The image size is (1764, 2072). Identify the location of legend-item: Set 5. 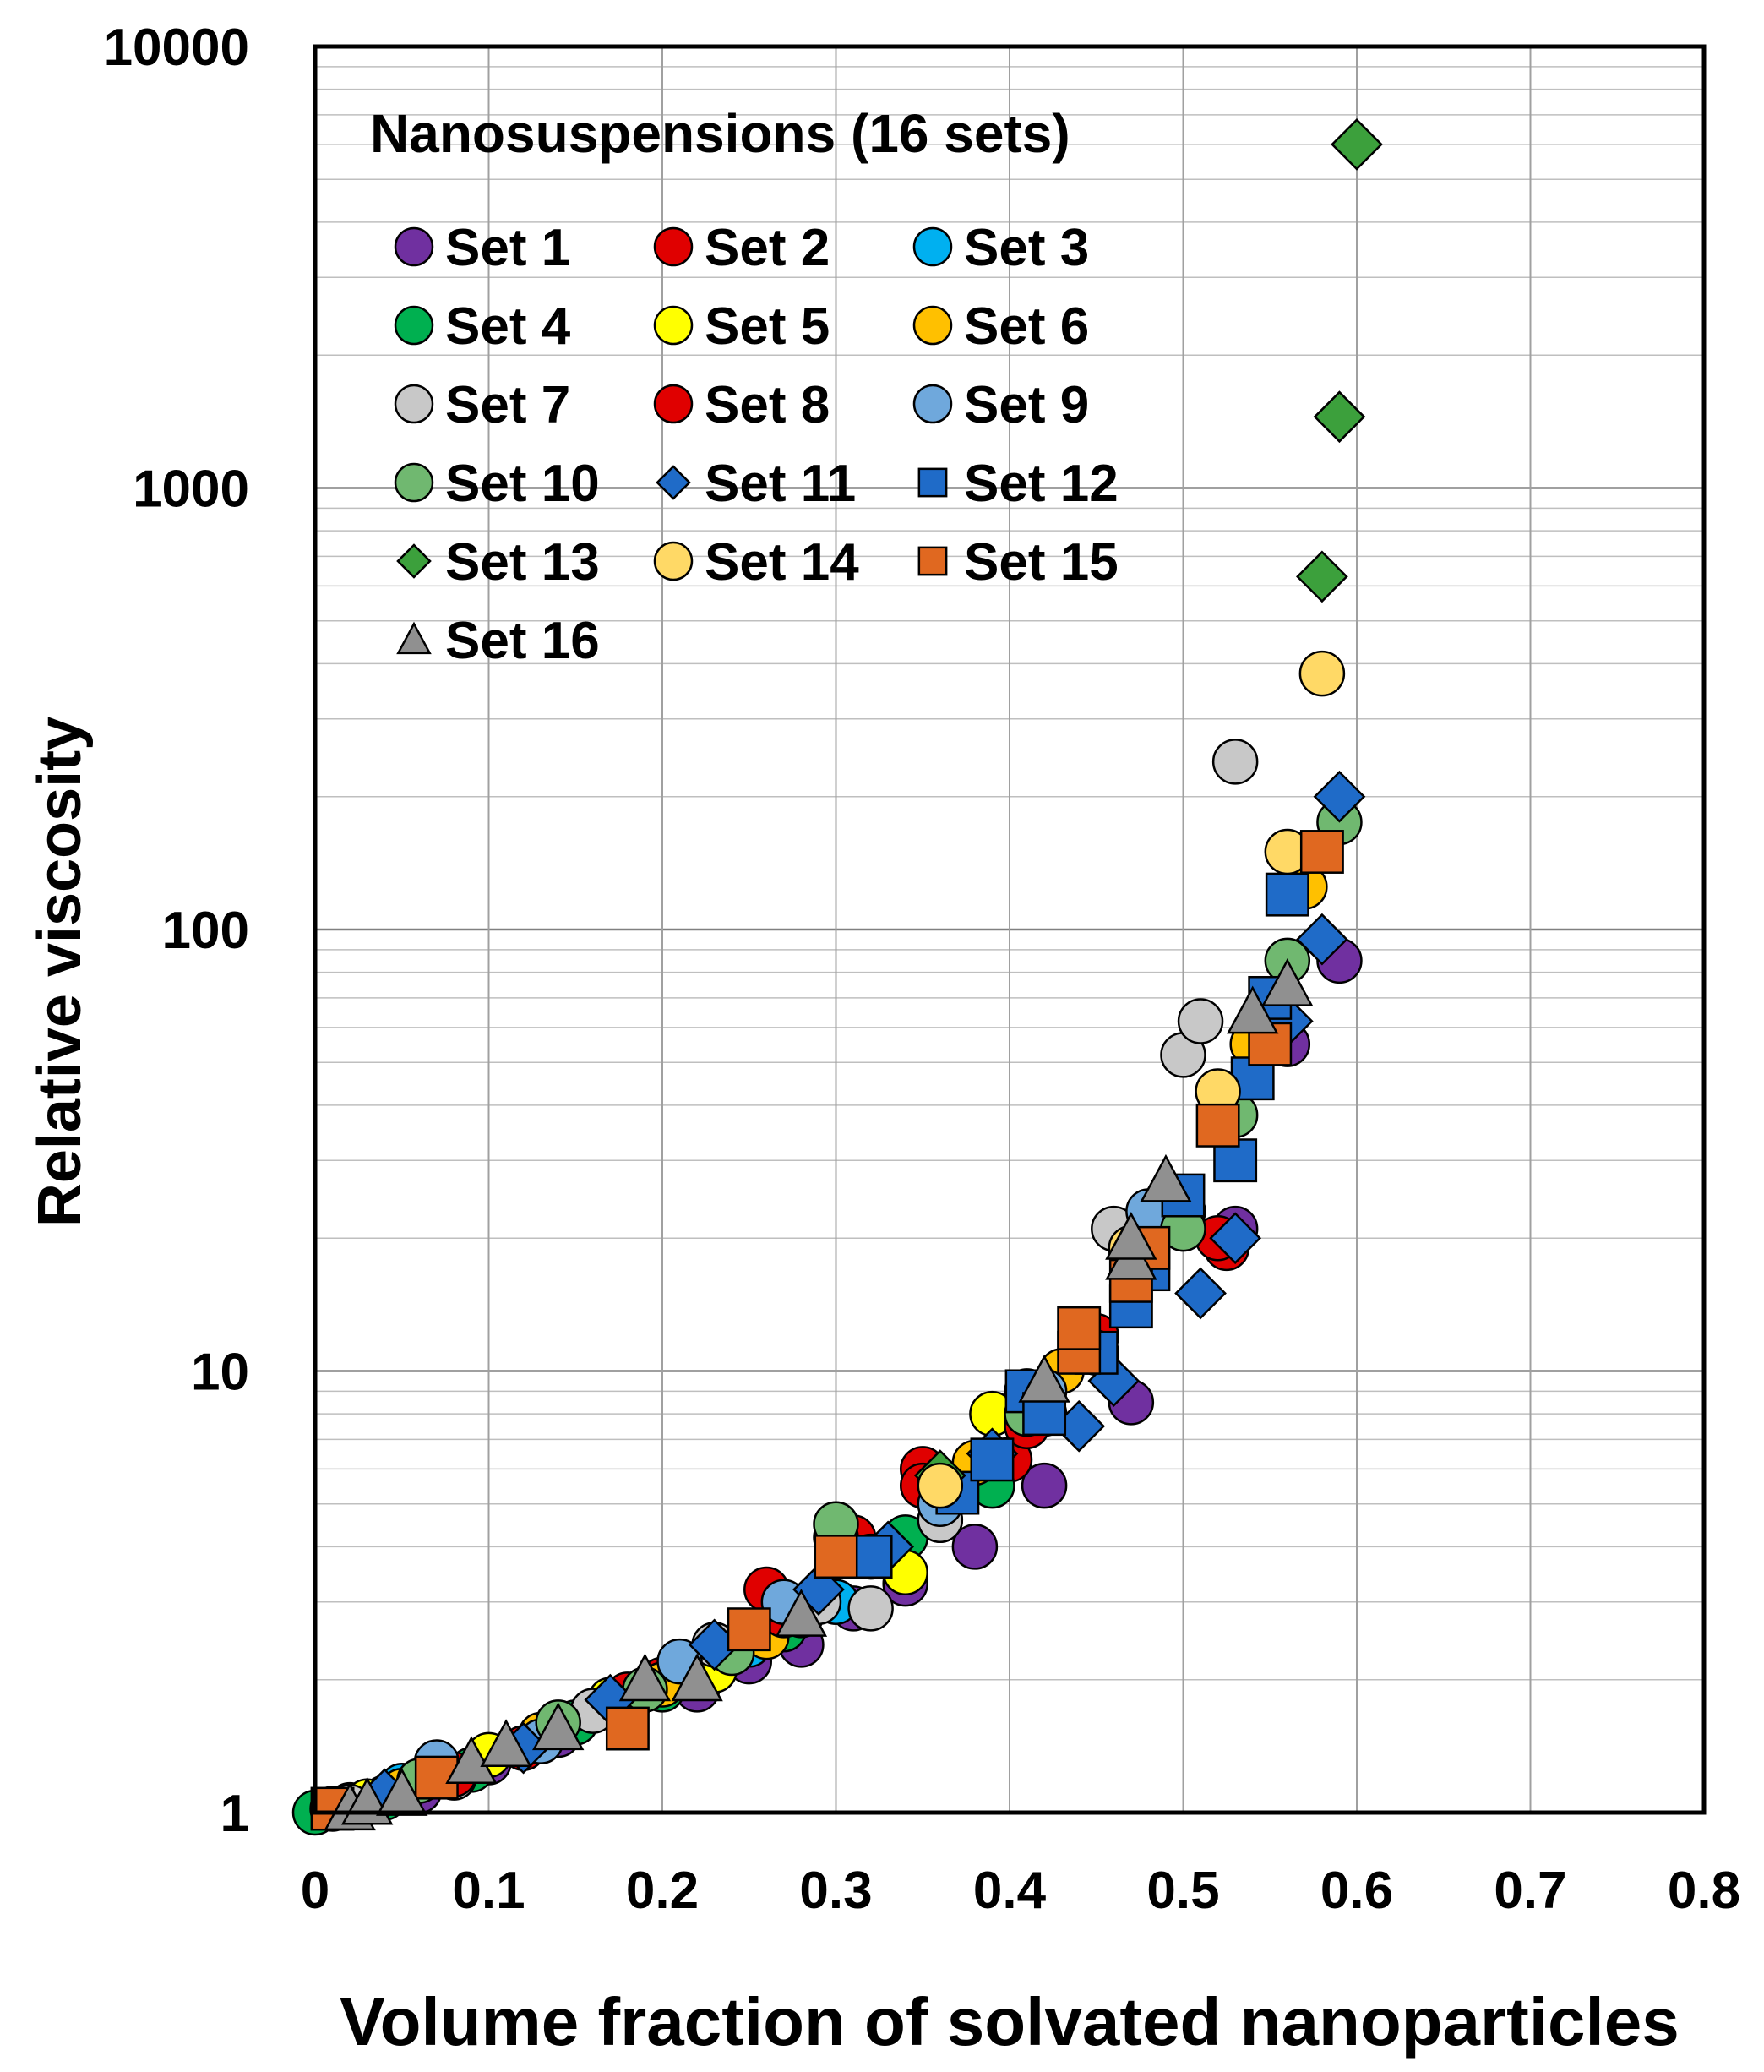
(741, 326).